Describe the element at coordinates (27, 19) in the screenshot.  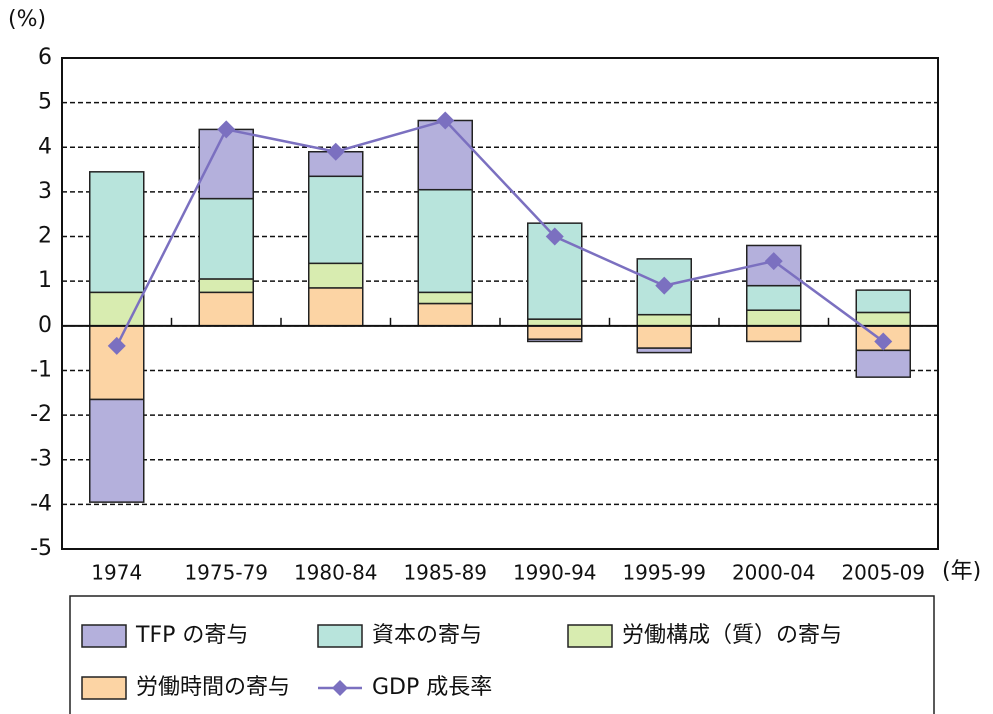
I see `y-unit: (%)` at that location.